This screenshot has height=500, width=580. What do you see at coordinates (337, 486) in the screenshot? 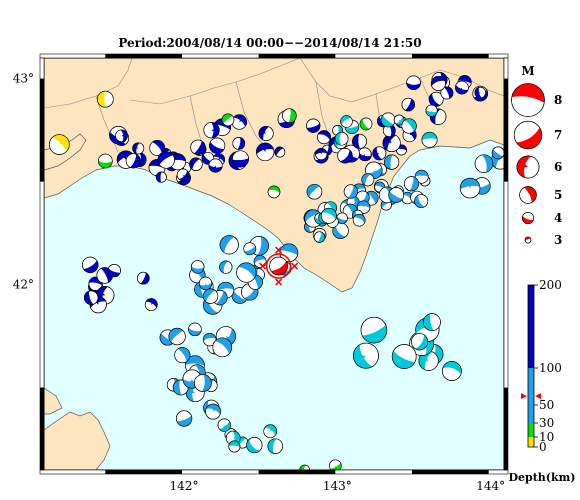
I see `lon-tick-label: 143°` at bounding box center [337, 486].